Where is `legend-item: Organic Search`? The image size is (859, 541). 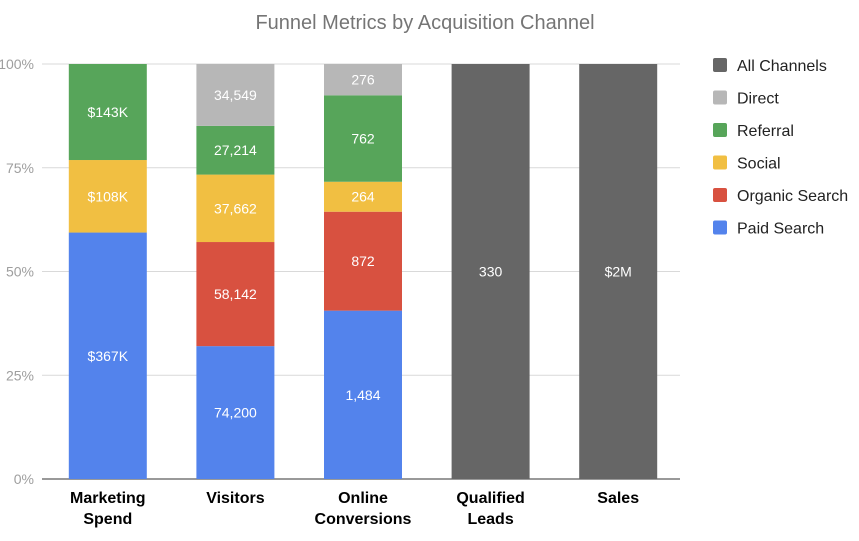 legend-item: Organic Search is located at coordinates (780, 196).